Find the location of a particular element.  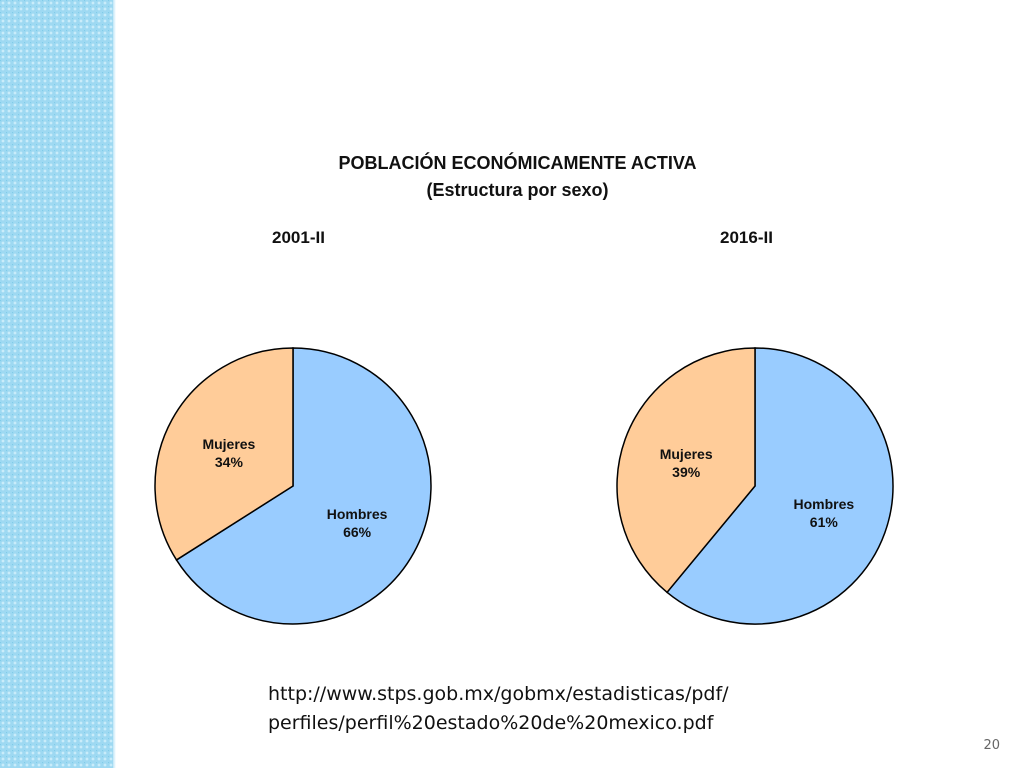

side-band-edge is located at coordinates (114, 384).